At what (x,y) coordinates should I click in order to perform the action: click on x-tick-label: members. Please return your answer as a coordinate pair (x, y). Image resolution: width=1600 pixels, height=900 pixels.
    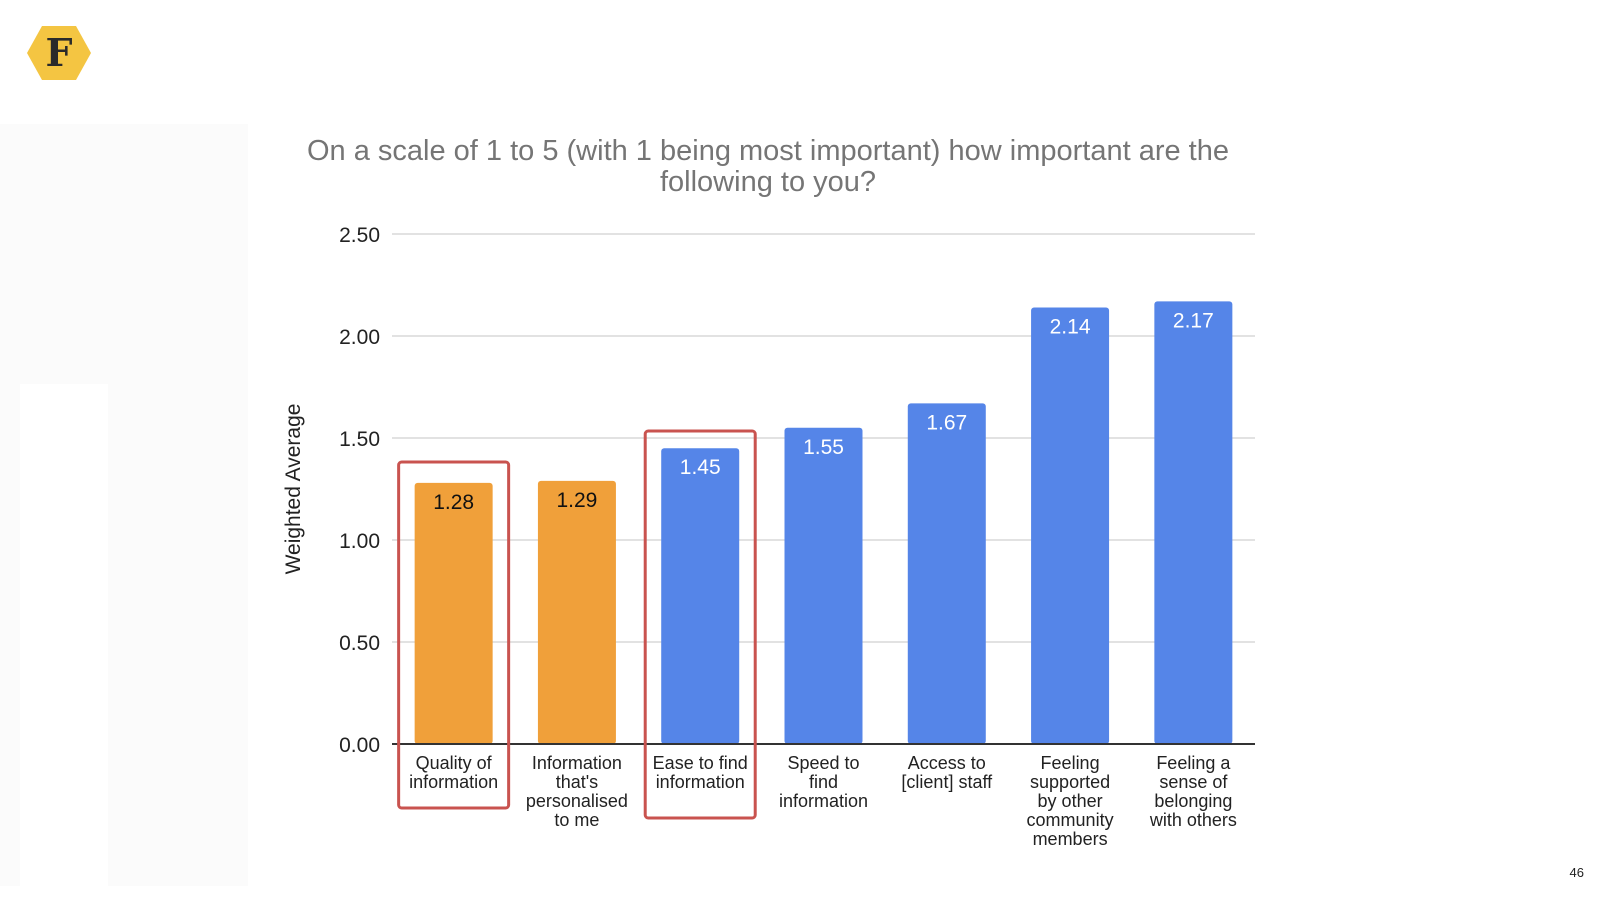
    Looking at the image, I should click on (1070, 839).